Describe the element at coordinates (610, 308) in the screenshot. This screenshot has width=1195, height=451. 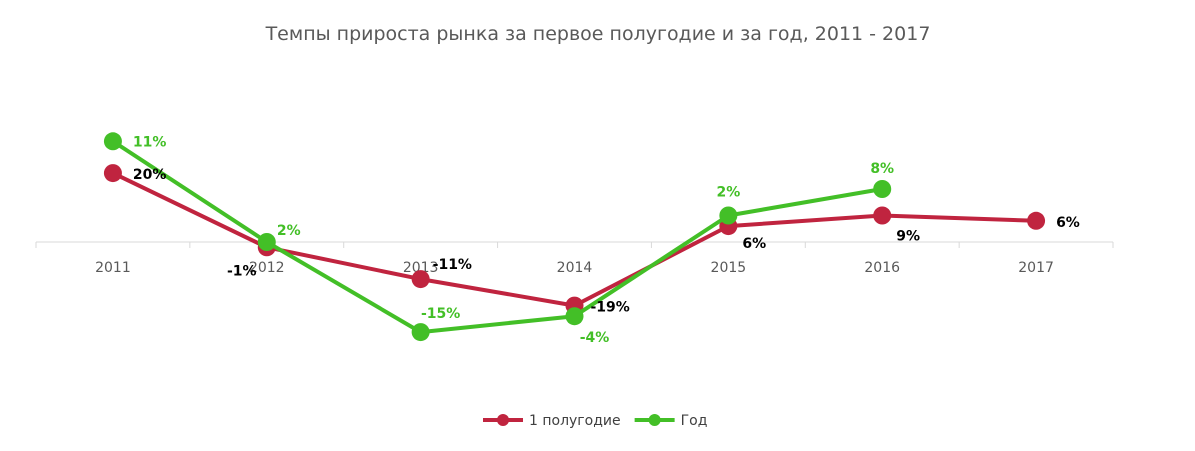
I see `data-label: -19%` at that location.